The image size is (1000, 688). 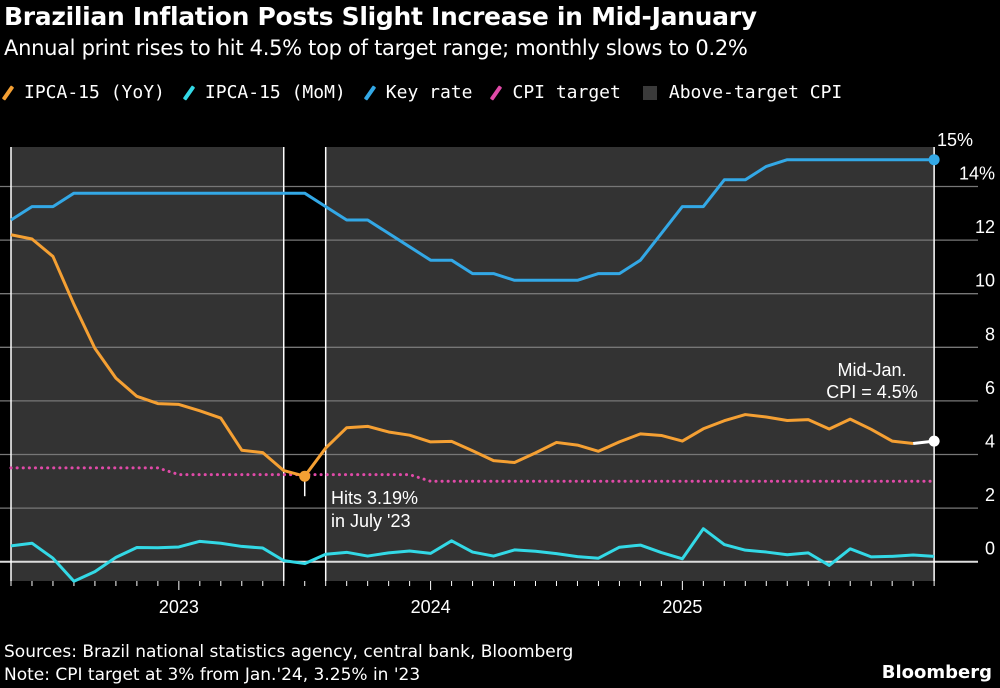 I want to click on bloomberg-logo: Bloomberg, so click(x=936, y=672).